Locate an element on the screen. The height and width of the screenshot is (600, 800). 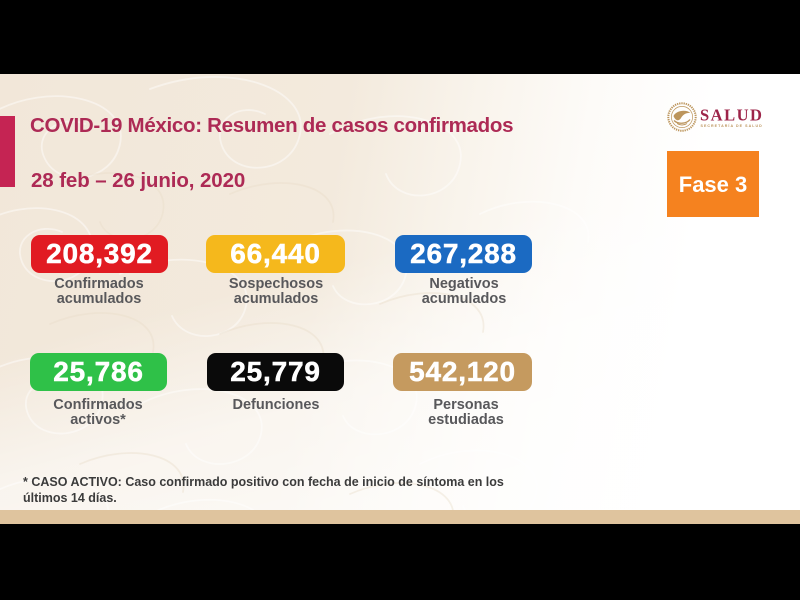
svg-text: SECRETARÍA DE SALUD is located at coordinates (732, 125).